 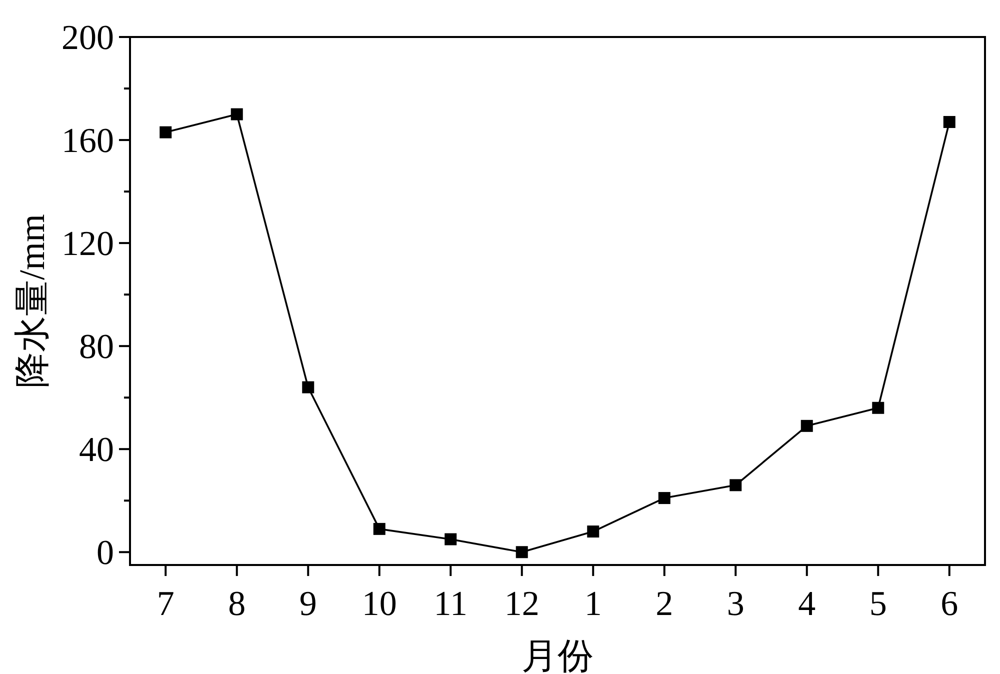 I want to click on x-tick-label: 11, so click(x=451, y=603).